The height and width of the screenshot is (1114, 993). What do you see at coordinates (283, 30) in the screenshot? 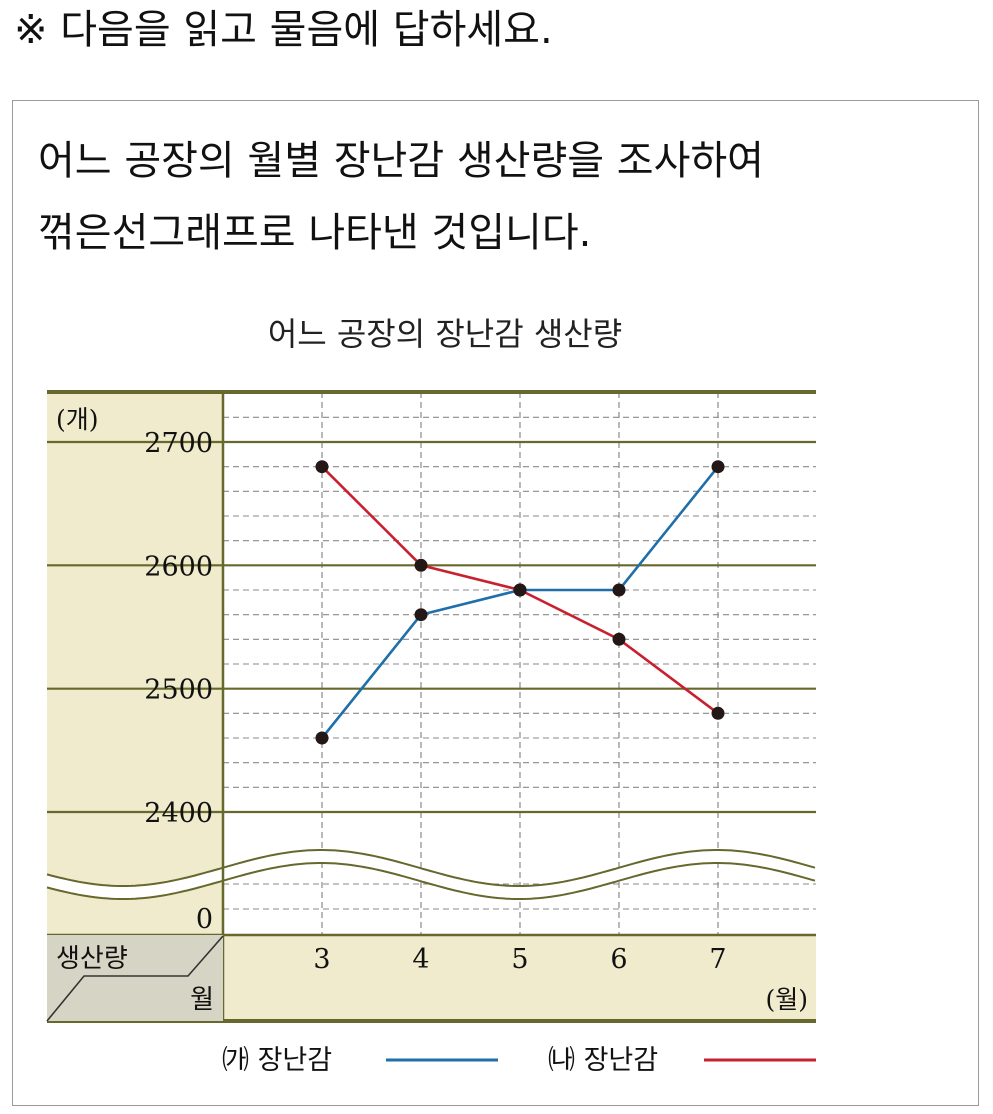
I see `instruction-text: ※ 다음을 읽고 물음에 답하세요.` at bounding box center [283, 30].